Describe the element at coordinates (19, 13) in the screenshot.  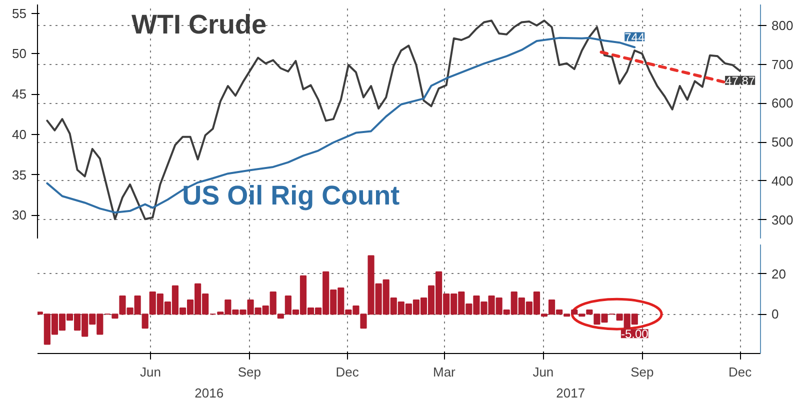
I see `y-tick-label: 55` at that location.